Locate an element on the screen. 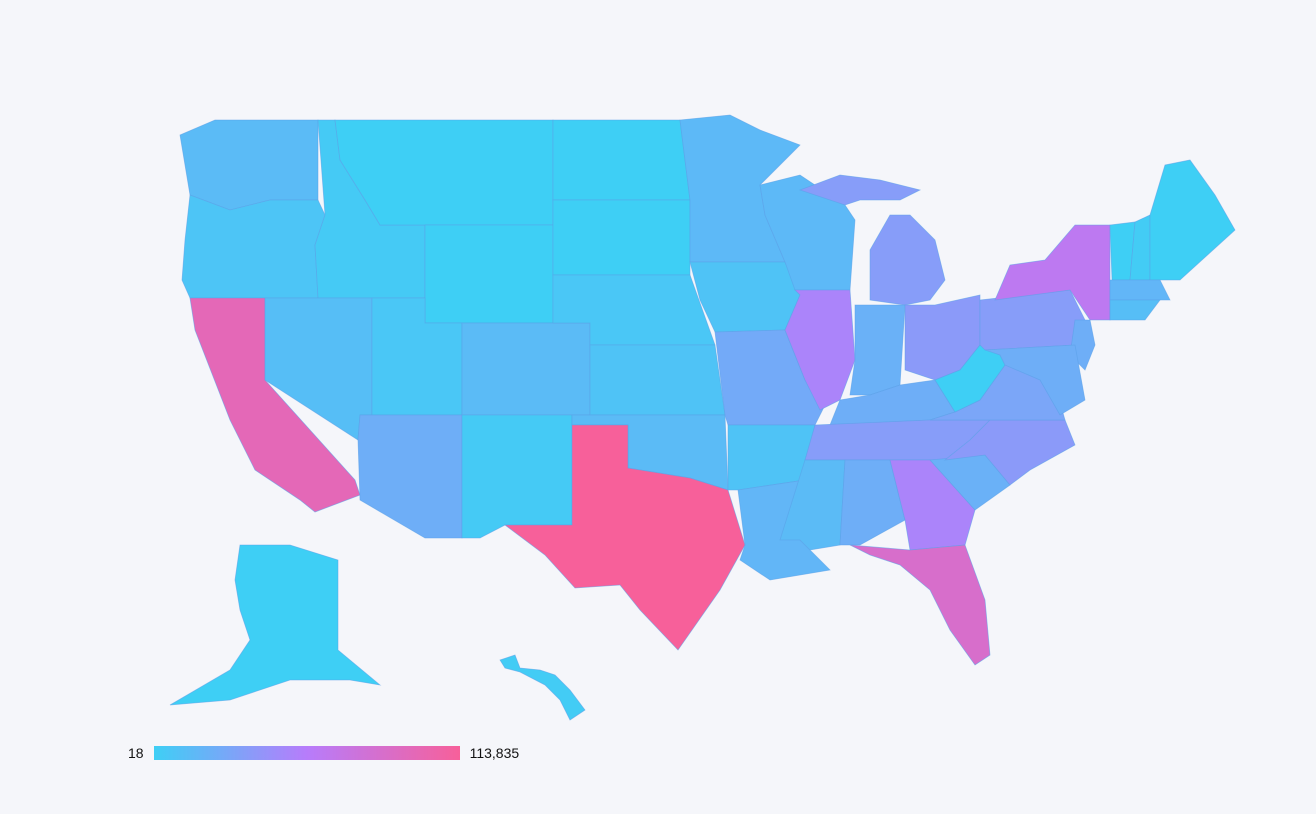 This screenshot has width=1316, height=814. legend-gradient-bar is located at coordinates (306, 753).